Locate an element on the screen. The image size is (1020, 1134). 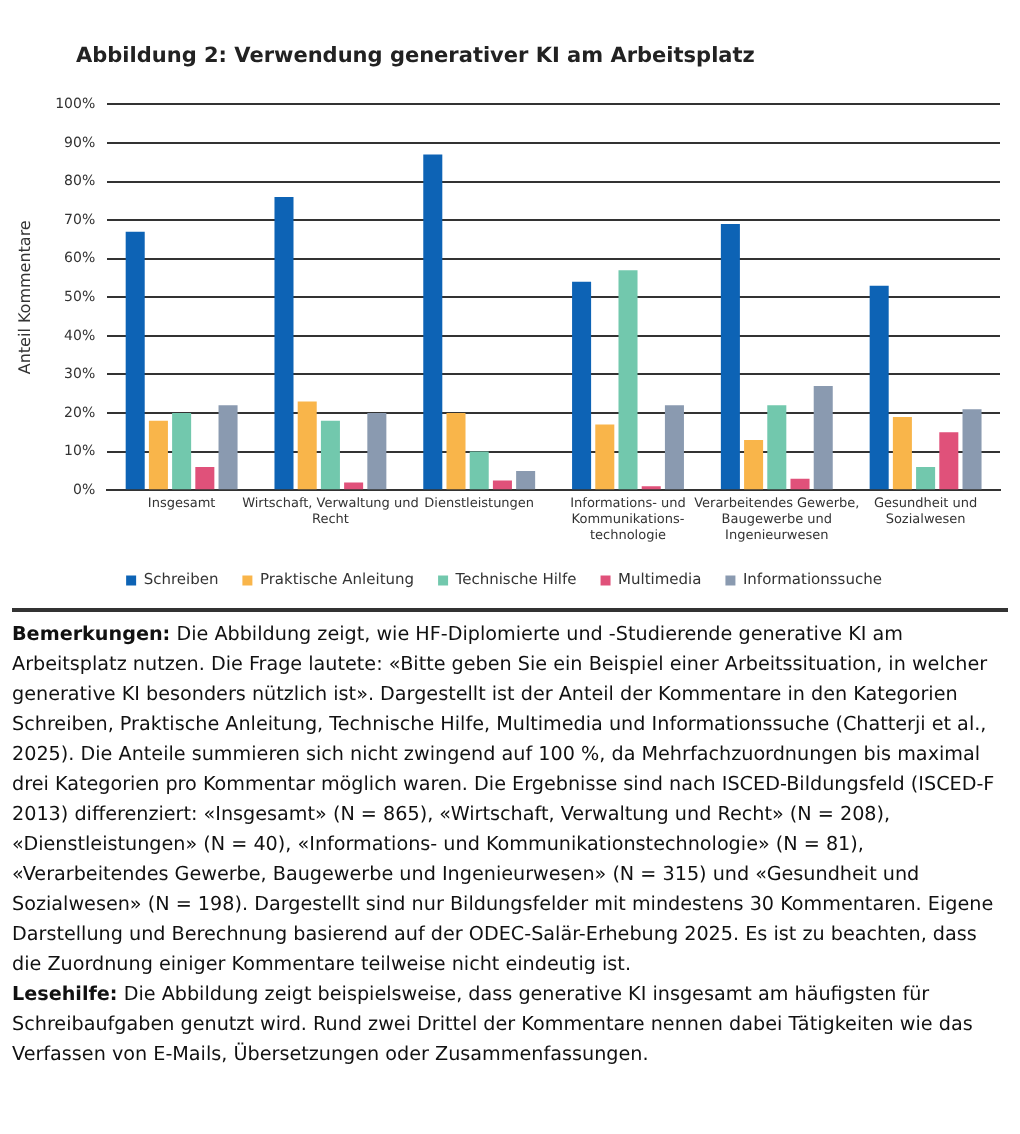
y-axis-title: Anteil Kommentare is located at coordinates (24, 297).